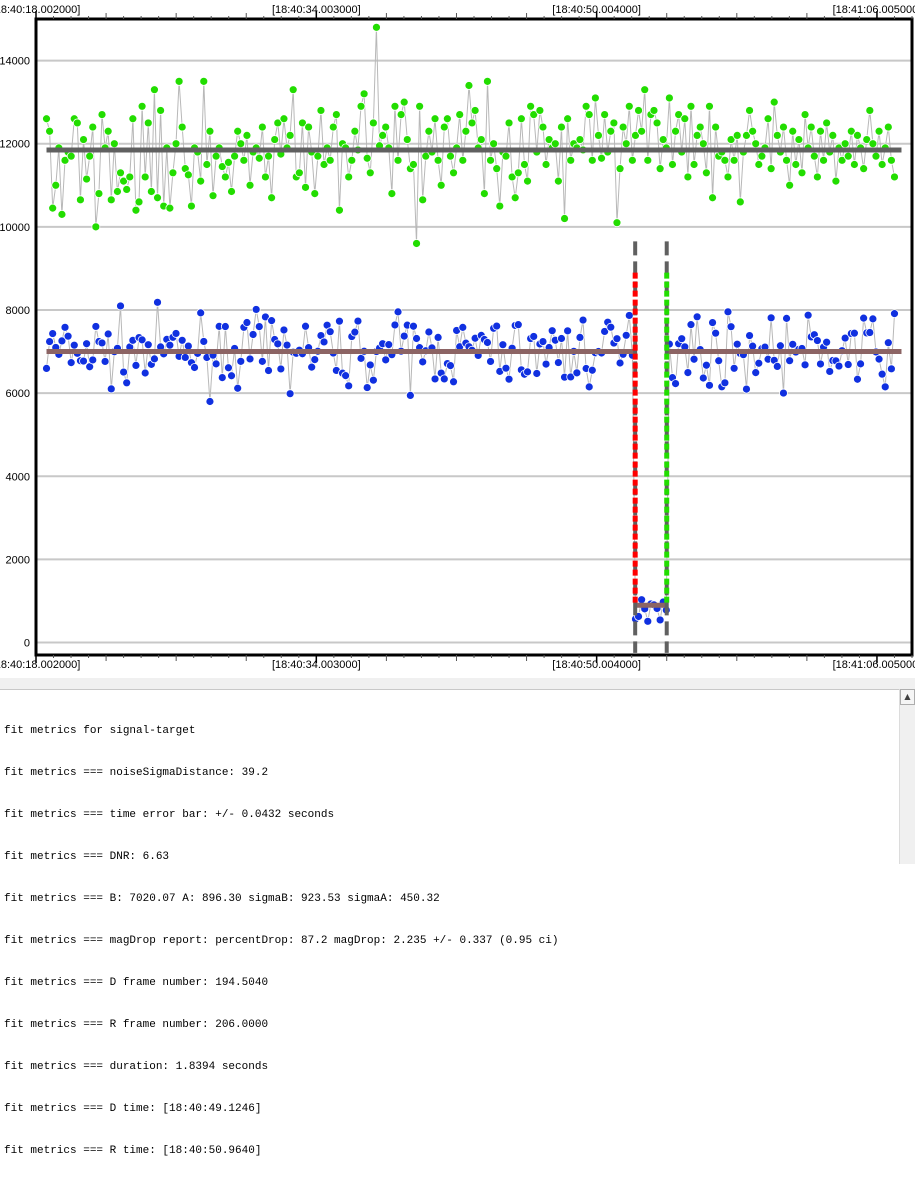  I want to click on x-tick-label: [18:40:18.002000], so click(40, 10).